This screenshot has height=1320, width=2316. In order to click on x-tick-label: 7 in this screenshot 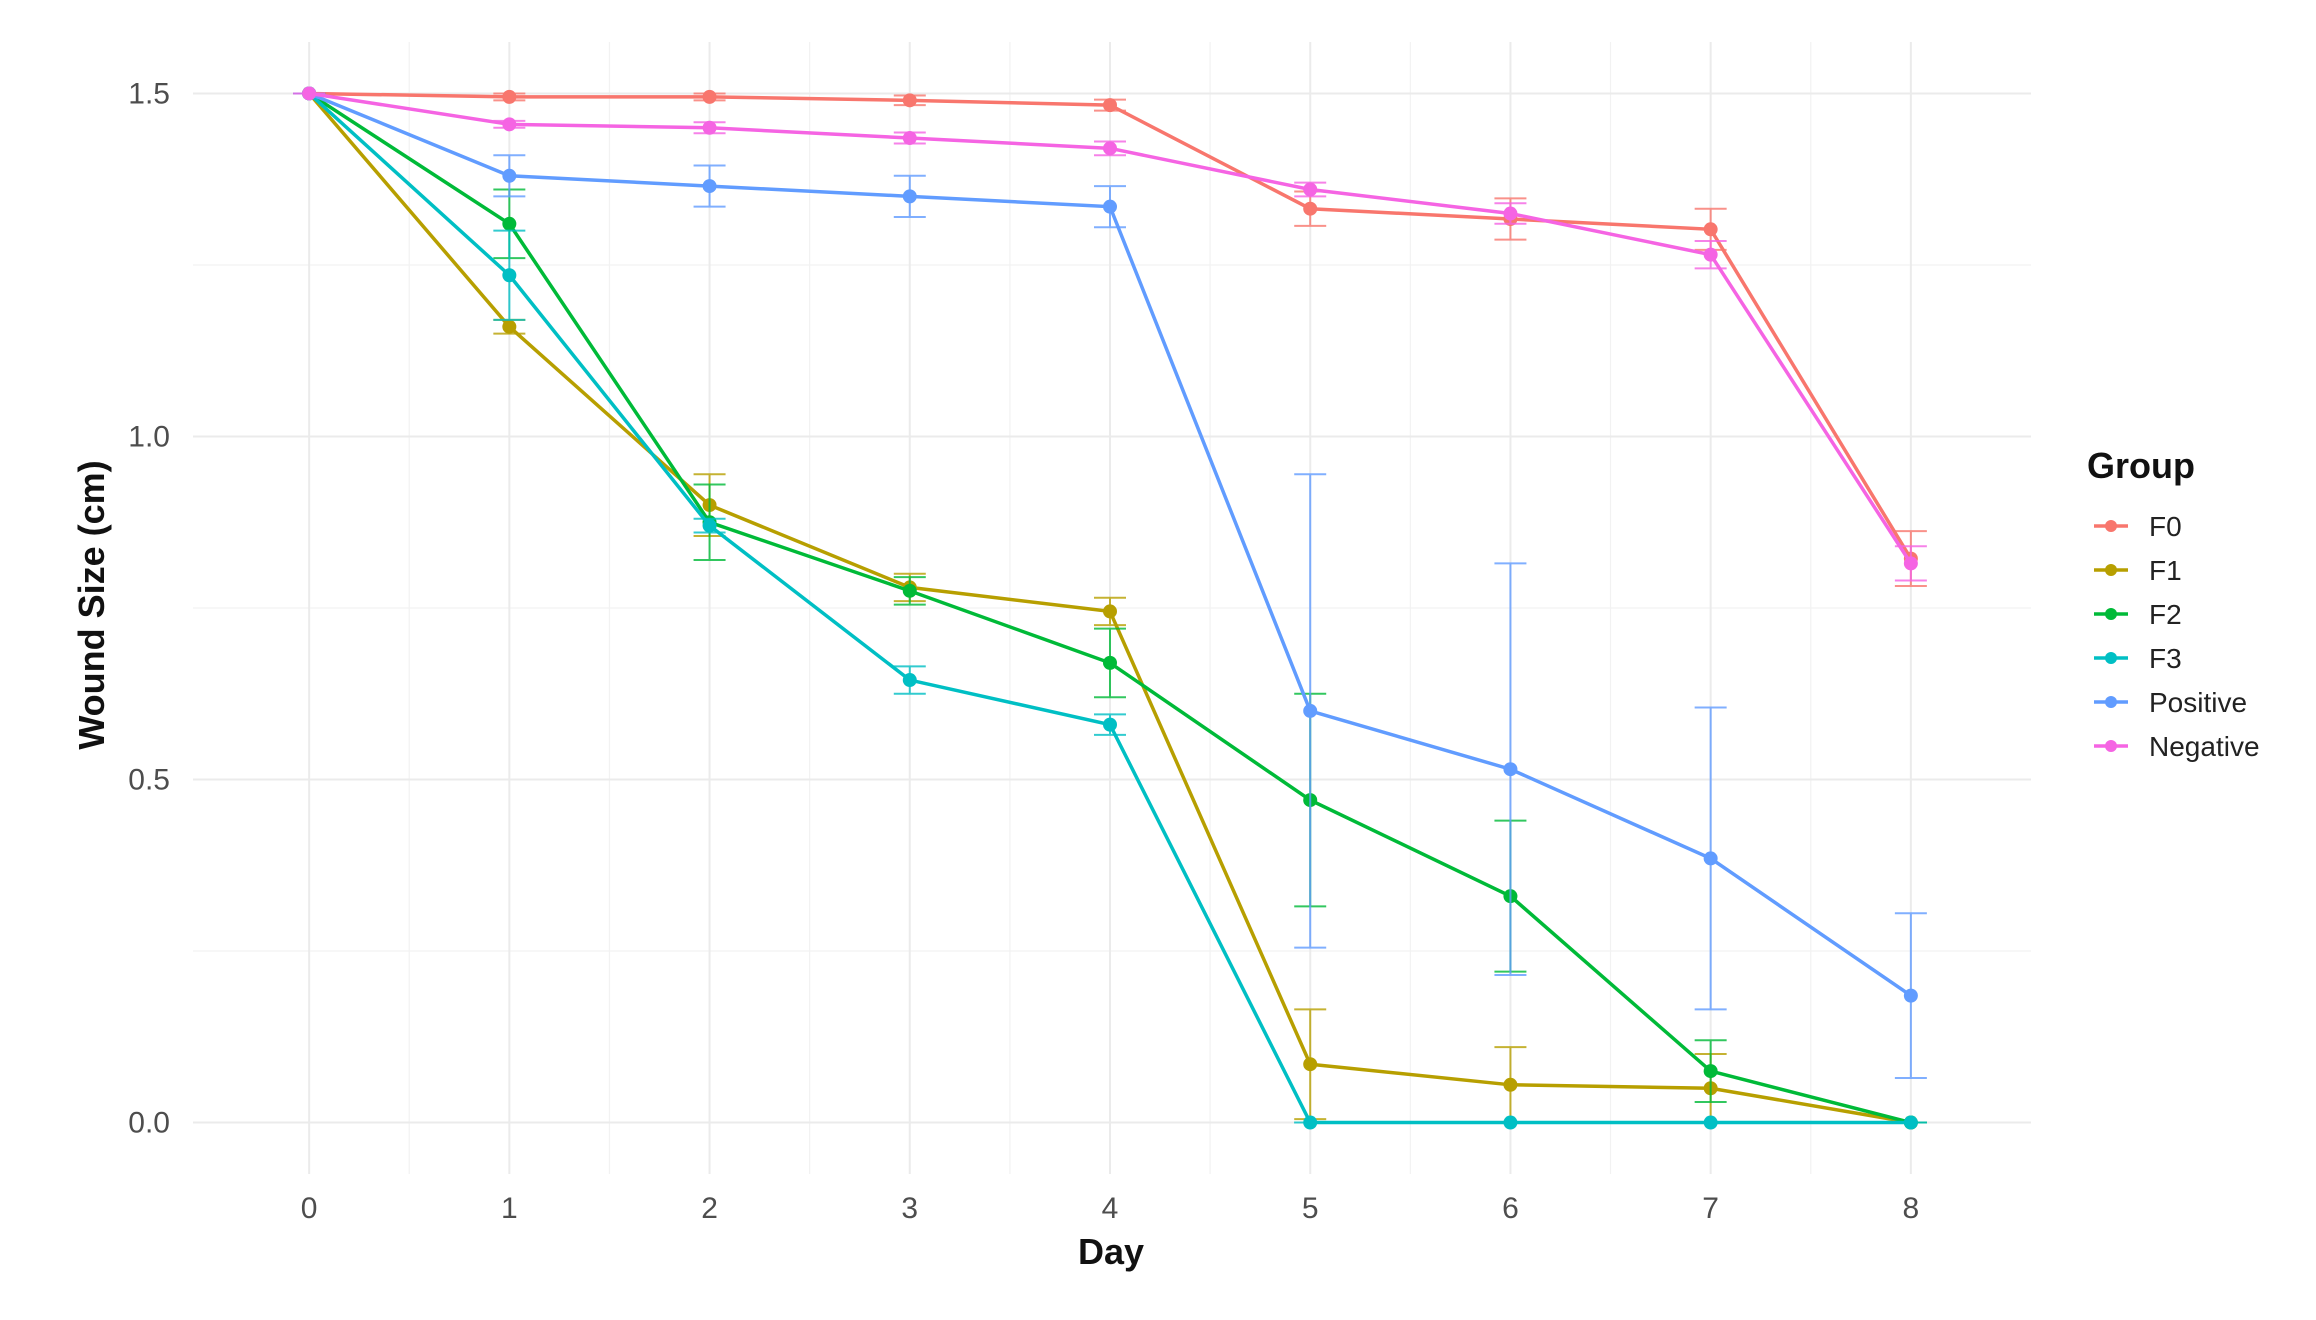, I will do `click(1710, 1208)`.